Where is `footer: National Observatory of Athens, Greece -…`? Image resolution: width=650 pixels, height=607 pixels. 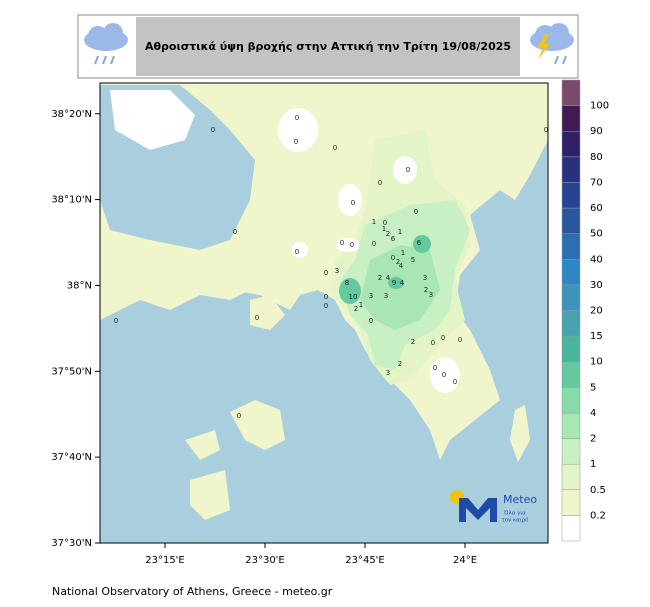 footer: National Observatory of Athens, Greece -… is located at coordinates (192, 591).